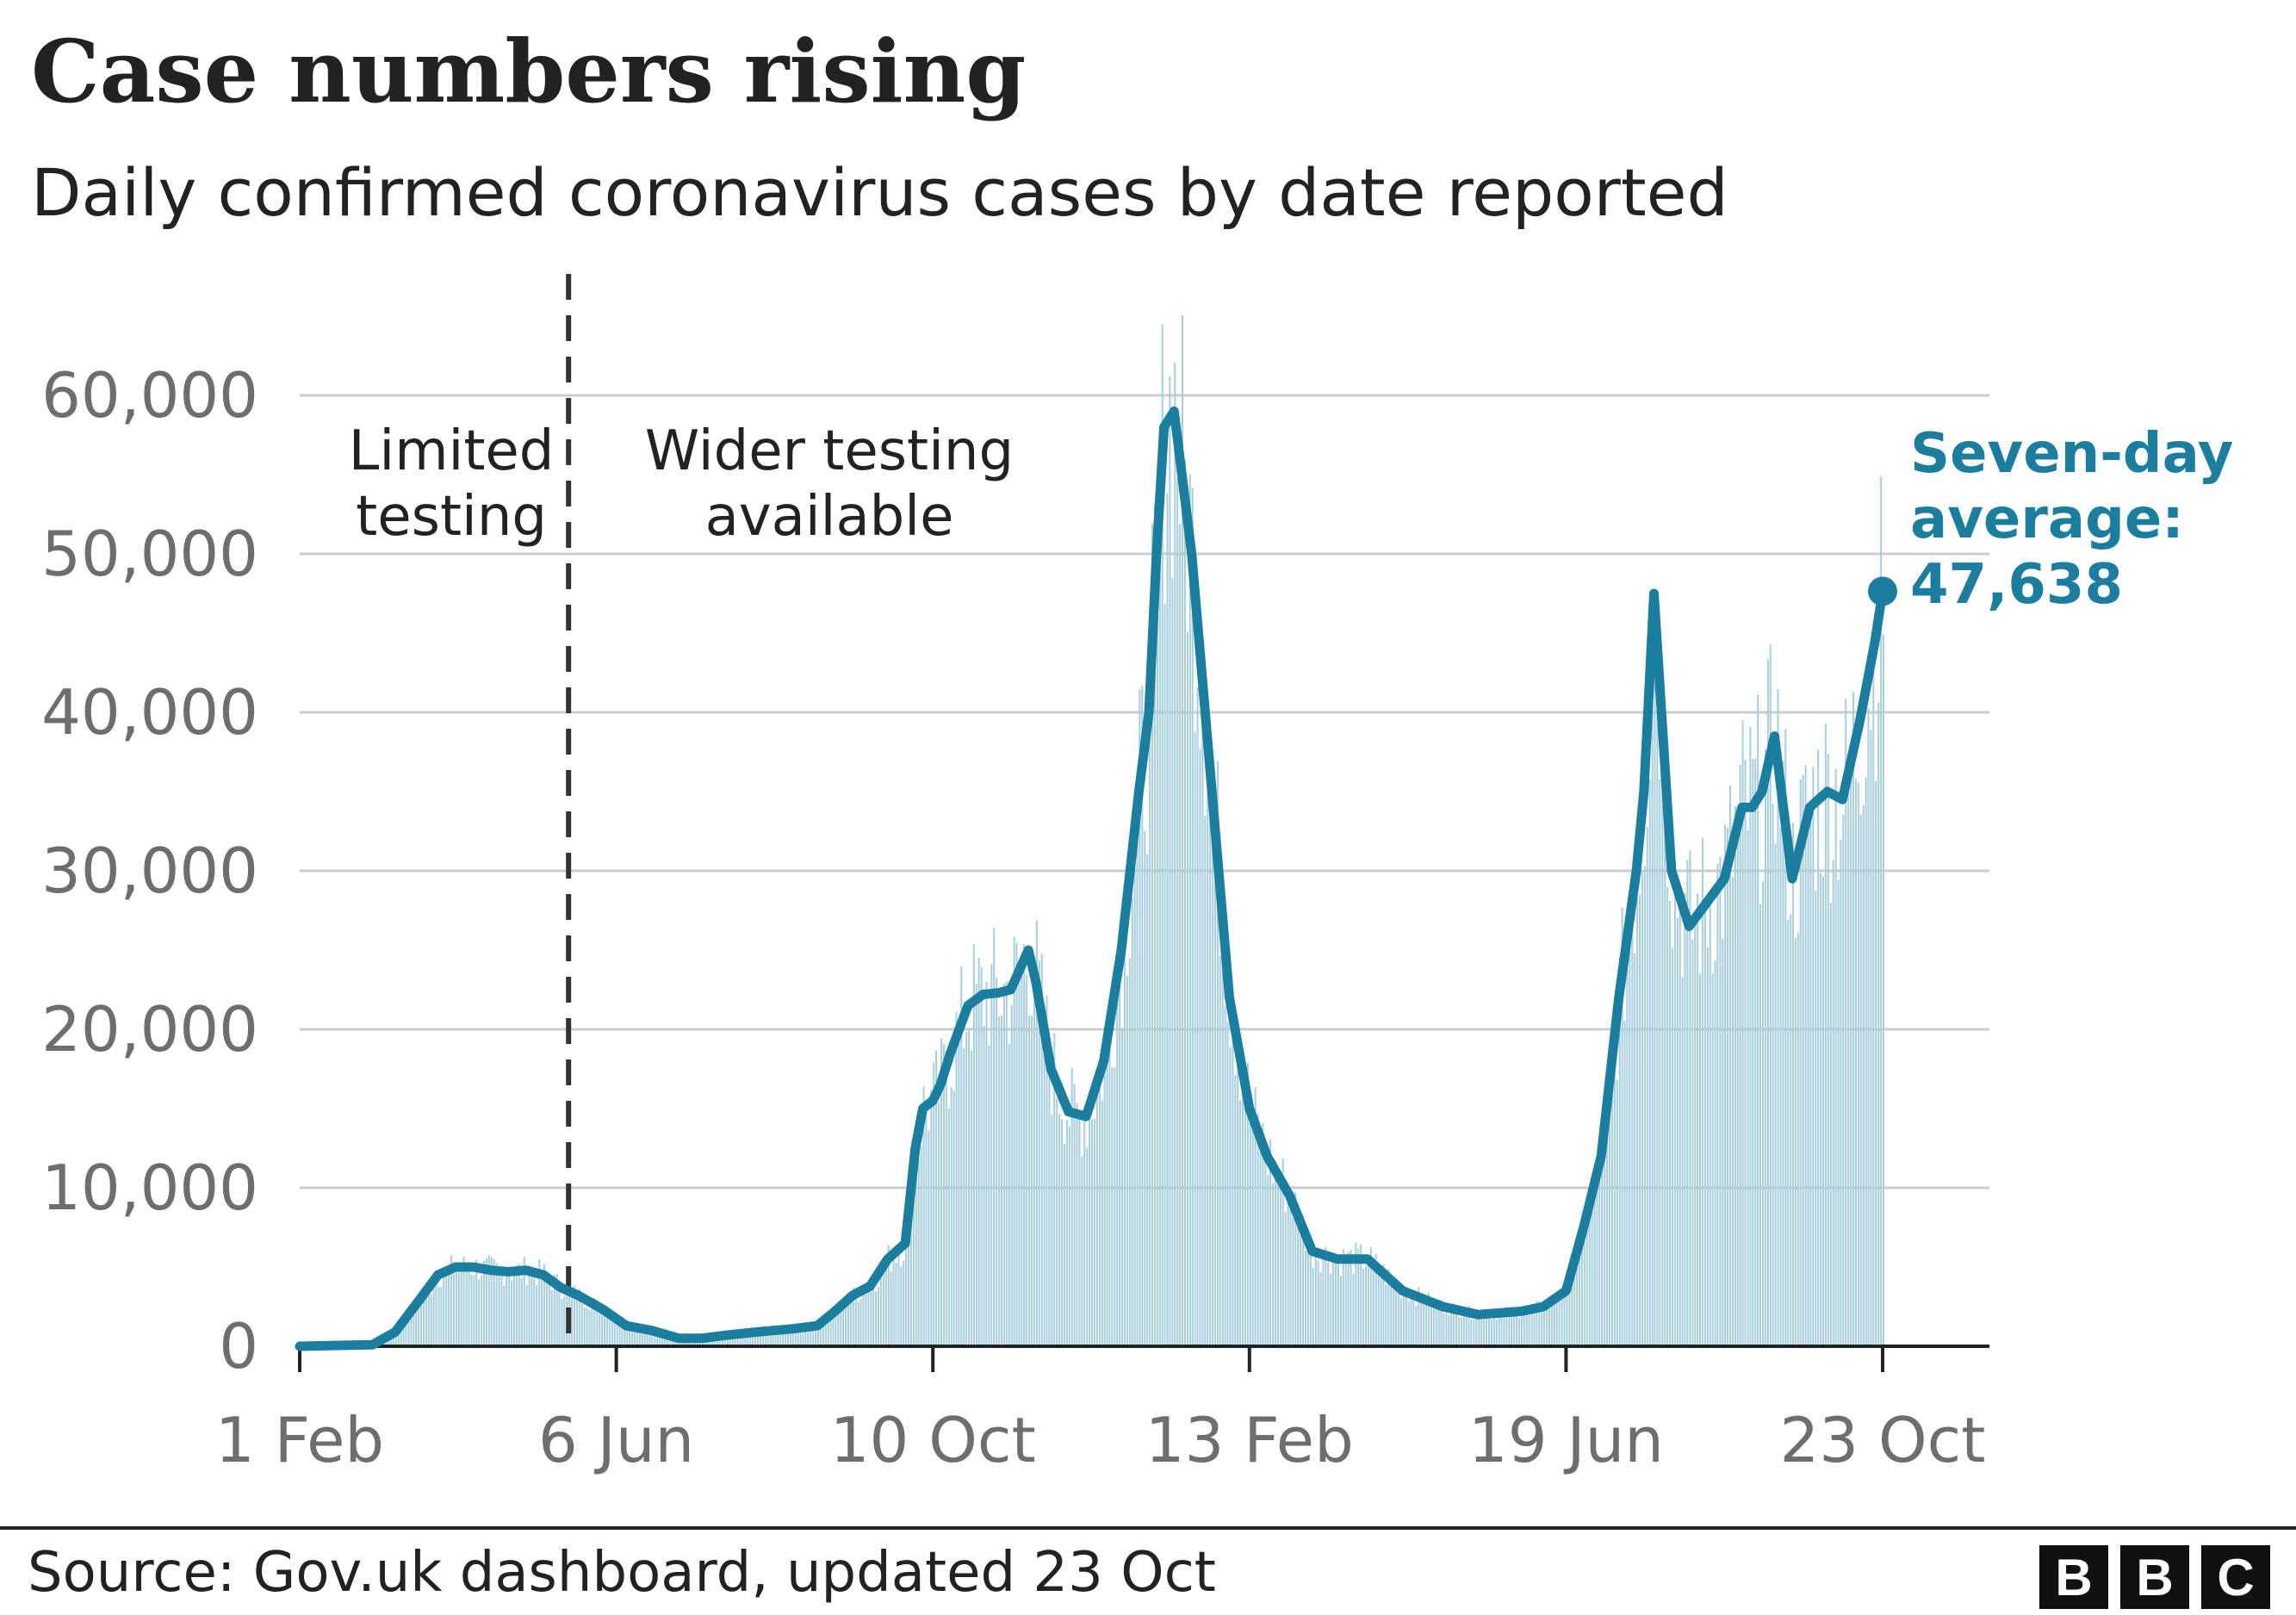 The width and height of the screenshot is (2296, 1615). I want to click on latest-value-marker, so click(1882, 591).